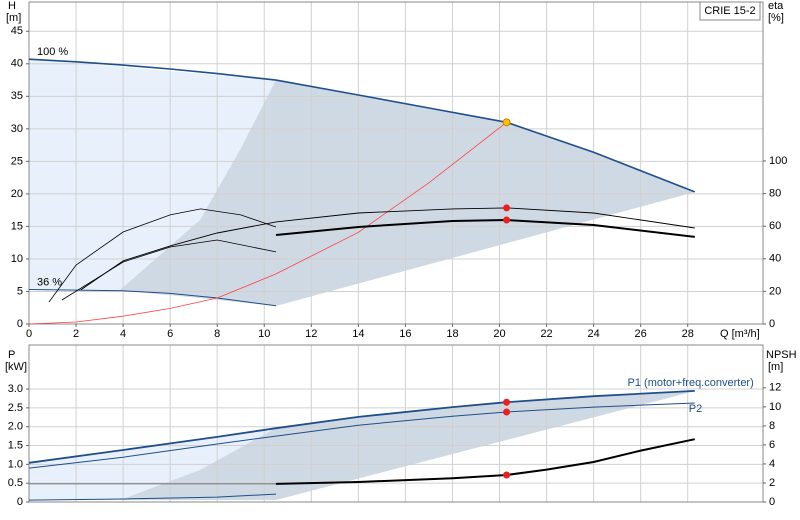  What do you see at coordinates (776, 18) in the screenshot?
I see `y2-axis-unit: [%]` at bounding box center [776, 18].